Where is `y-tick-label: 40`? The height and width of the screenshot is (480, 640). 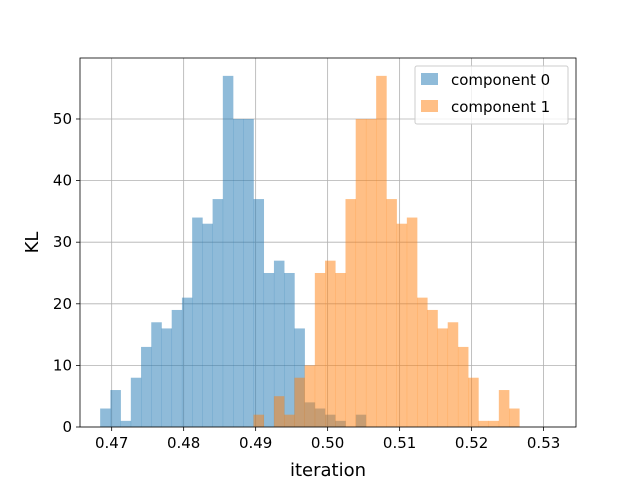 y-tick-label: 40 is located at coordinates (62, 181).